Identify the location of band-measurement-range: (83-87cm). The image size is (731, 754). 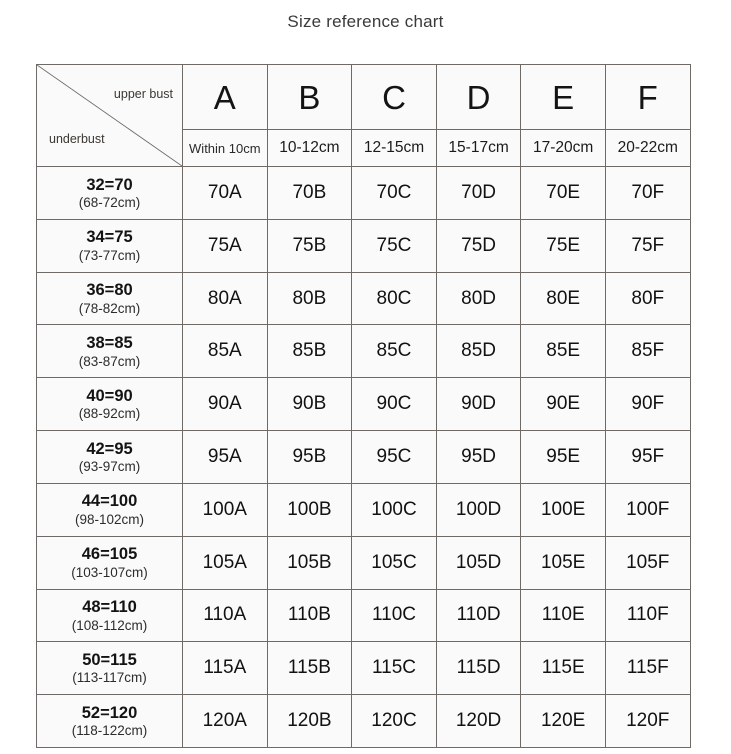
(109, 361).